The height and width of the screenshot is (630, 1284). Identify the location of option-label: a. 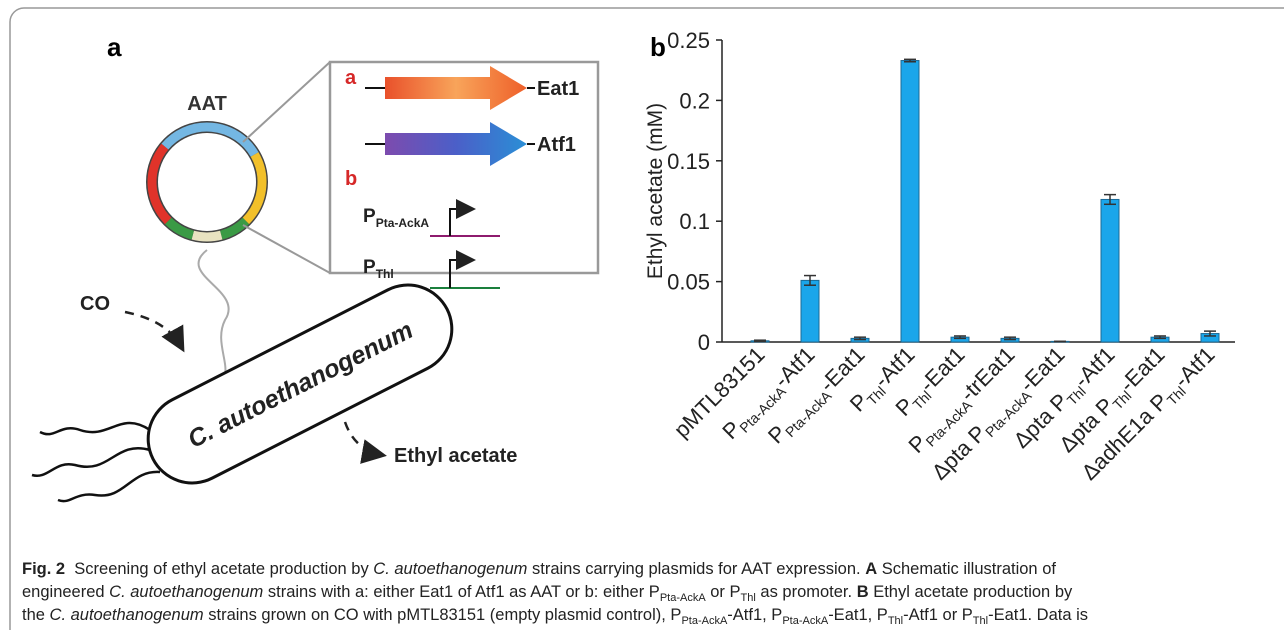
(351, 78).